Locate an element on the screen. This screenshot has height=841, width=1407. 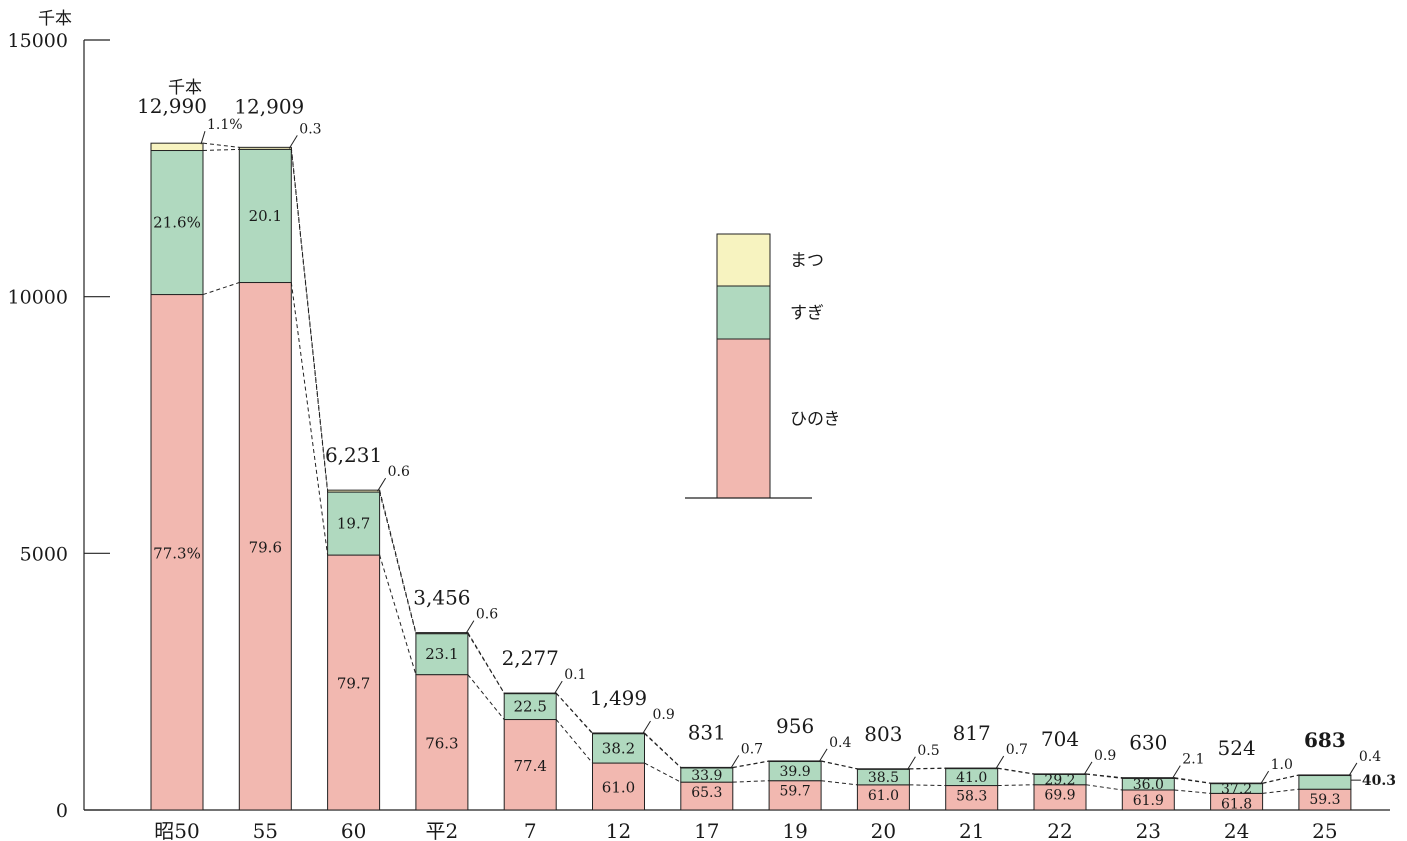
hinoki-percent-label: 61.8 is located at coordinates (1236, 804).